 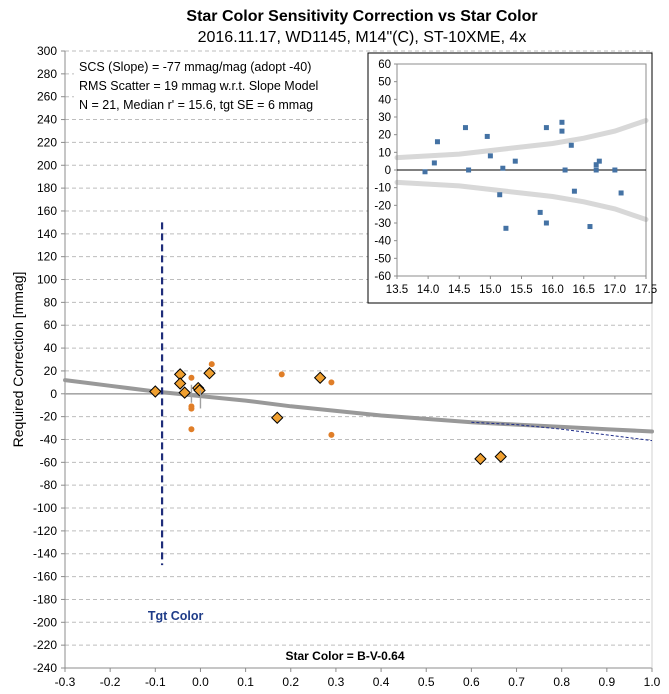 I want to click on y-tick-label: 200, so click(x=47, y=165).